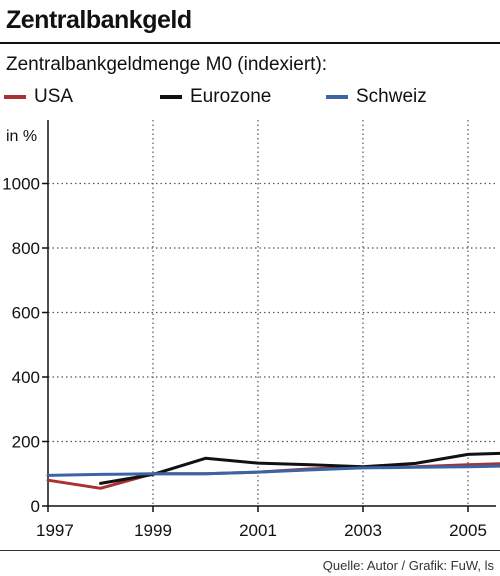  I want to click on legend-label-usa: USA, so click(54, 96).